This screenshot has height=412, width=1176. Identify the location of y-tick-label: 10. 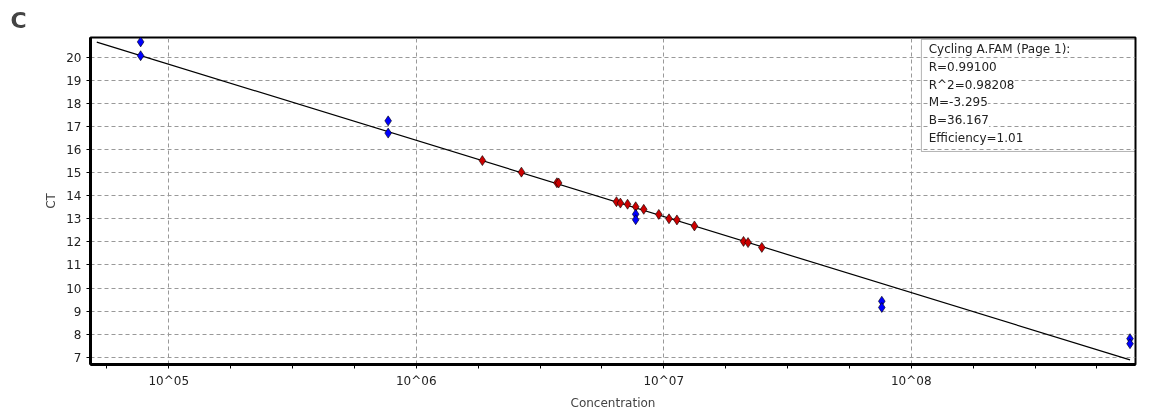
(74, 288).